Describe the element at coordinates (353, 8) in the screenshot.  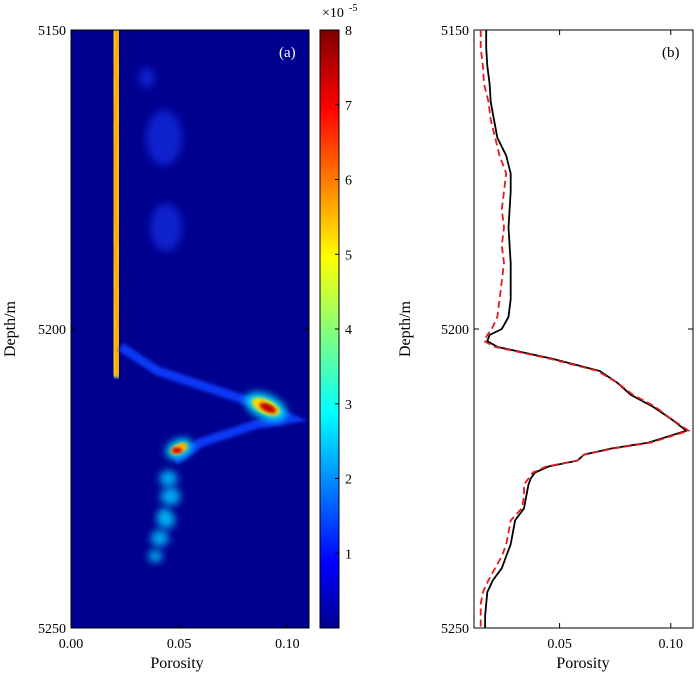
I see `colorbar-exponent: -5` at that location.